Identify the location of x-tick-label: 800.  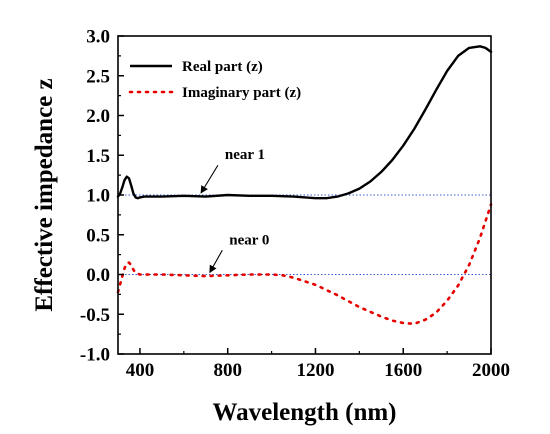
(227, 370).